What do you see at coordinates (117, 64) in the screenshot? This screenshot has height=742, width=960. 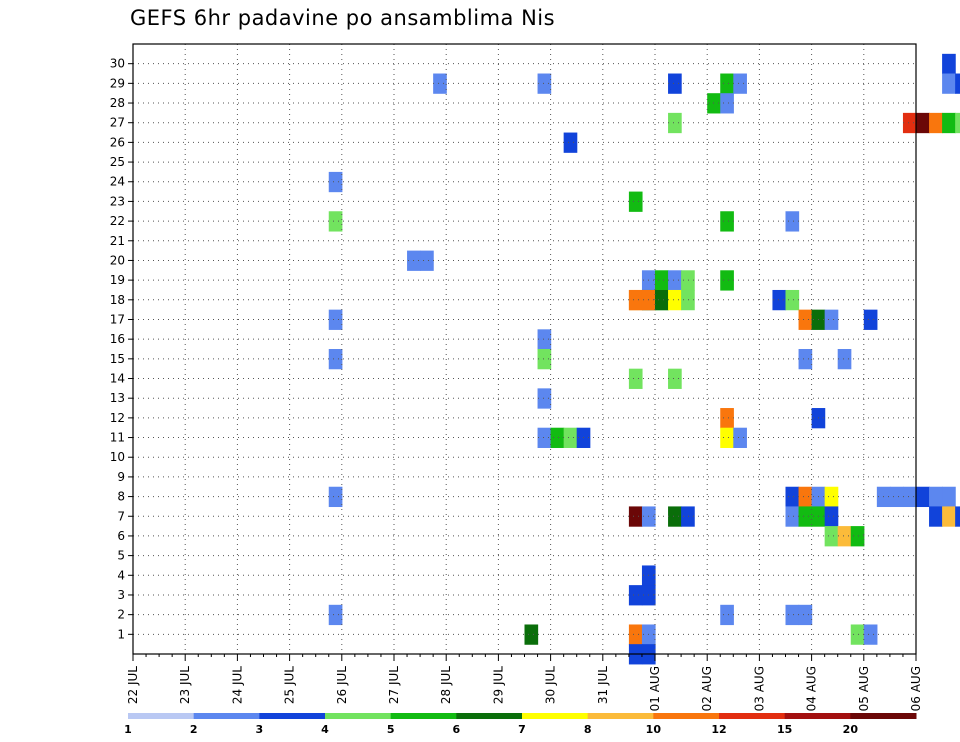 I see `y-tick-label: 30` at bounding box center [117, 64].